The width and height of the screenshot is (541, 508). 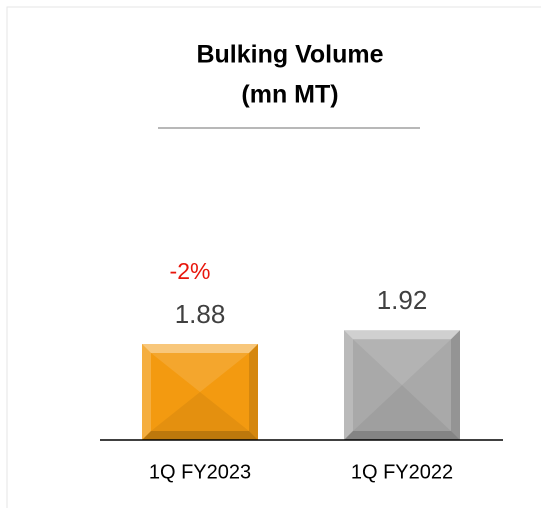 I want to click on chart-title: Bulking Volume, so click(x=289, y=55).